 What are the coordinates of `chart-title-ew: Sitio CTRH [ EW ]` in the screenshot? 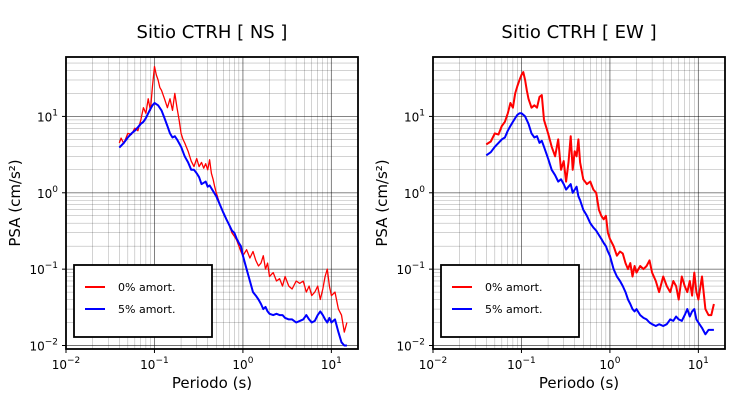 It's located at (578, 32).